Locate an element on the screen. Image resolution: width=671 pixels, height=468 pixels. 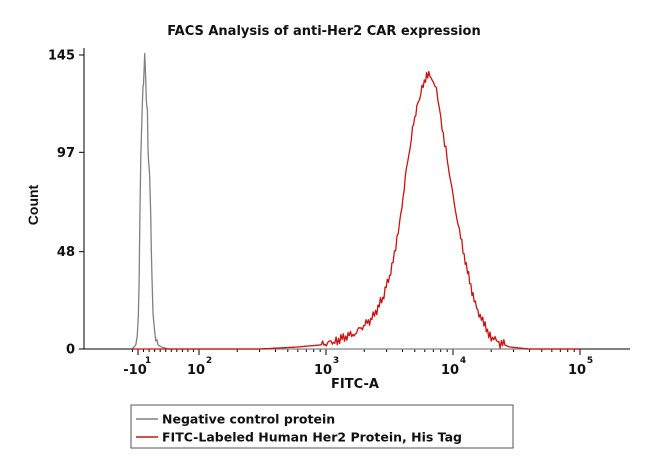
x-tick-label: 10² is located at coordinates (199, 367).